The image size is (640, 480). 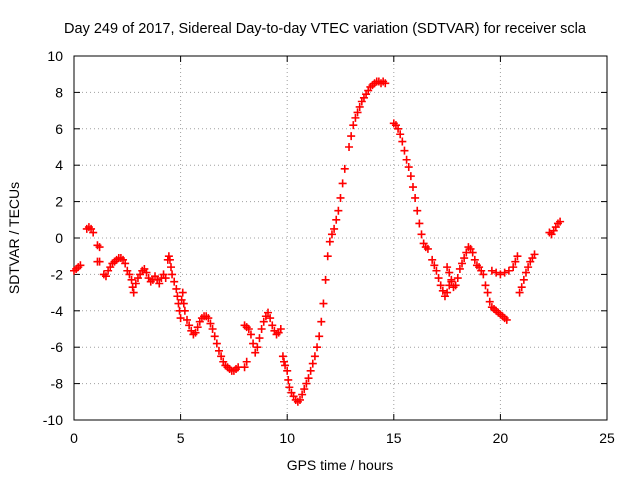 I want to click on y-axis-label: SDTVAR / TECUs, so click(x=14, y=238).